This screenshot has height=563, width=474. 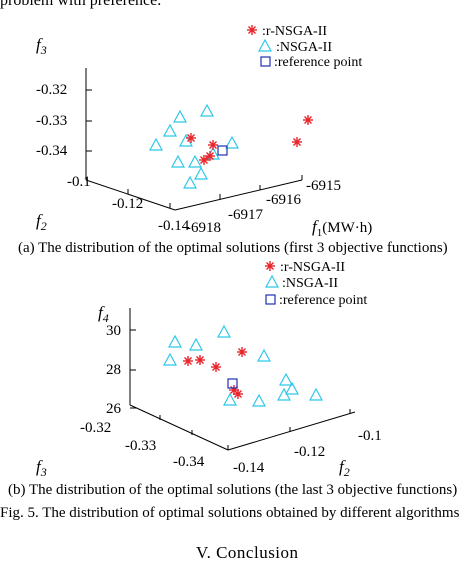 What do you see at coordinates (249, 468) in the screenshot?
I see `chart-b-x-tick: -0.14` at bounding box center [249, 468].